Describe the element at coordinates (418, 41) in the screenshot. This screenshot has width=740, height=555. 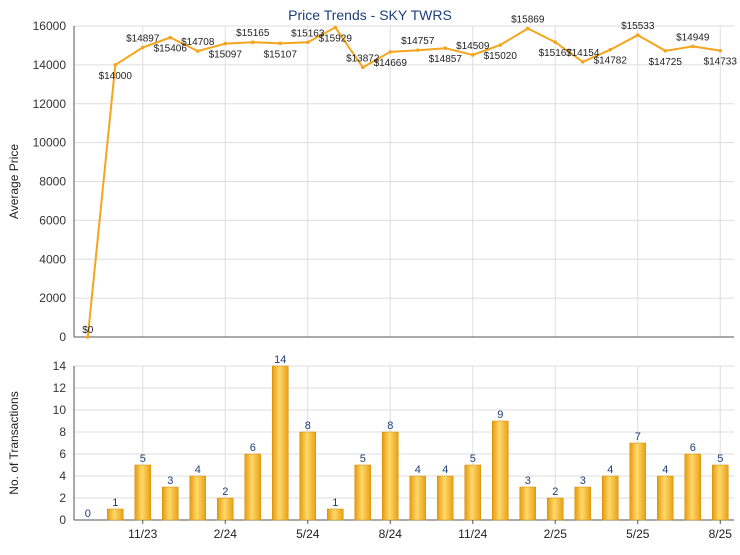
I see `price-data-label: $14757` at that location.